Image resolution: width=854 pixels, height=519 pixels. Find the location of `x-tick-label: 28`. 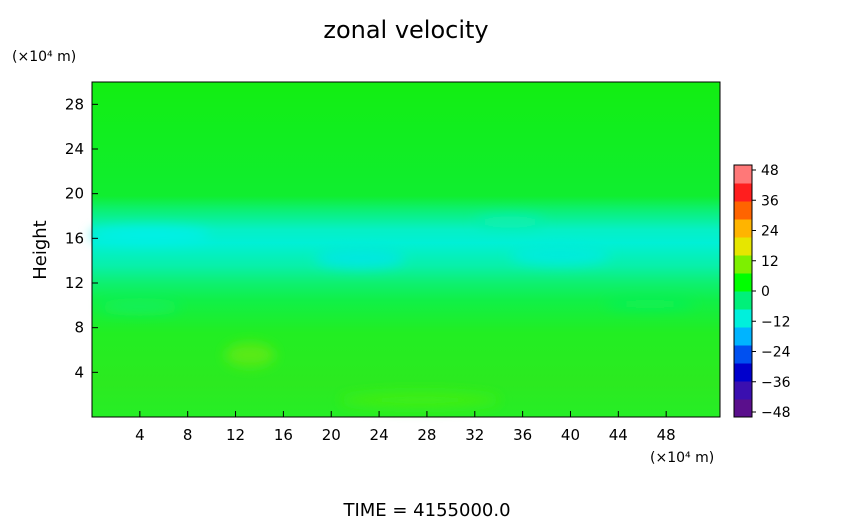

x-tick-label: 28 is located at coordinates (426, 435).